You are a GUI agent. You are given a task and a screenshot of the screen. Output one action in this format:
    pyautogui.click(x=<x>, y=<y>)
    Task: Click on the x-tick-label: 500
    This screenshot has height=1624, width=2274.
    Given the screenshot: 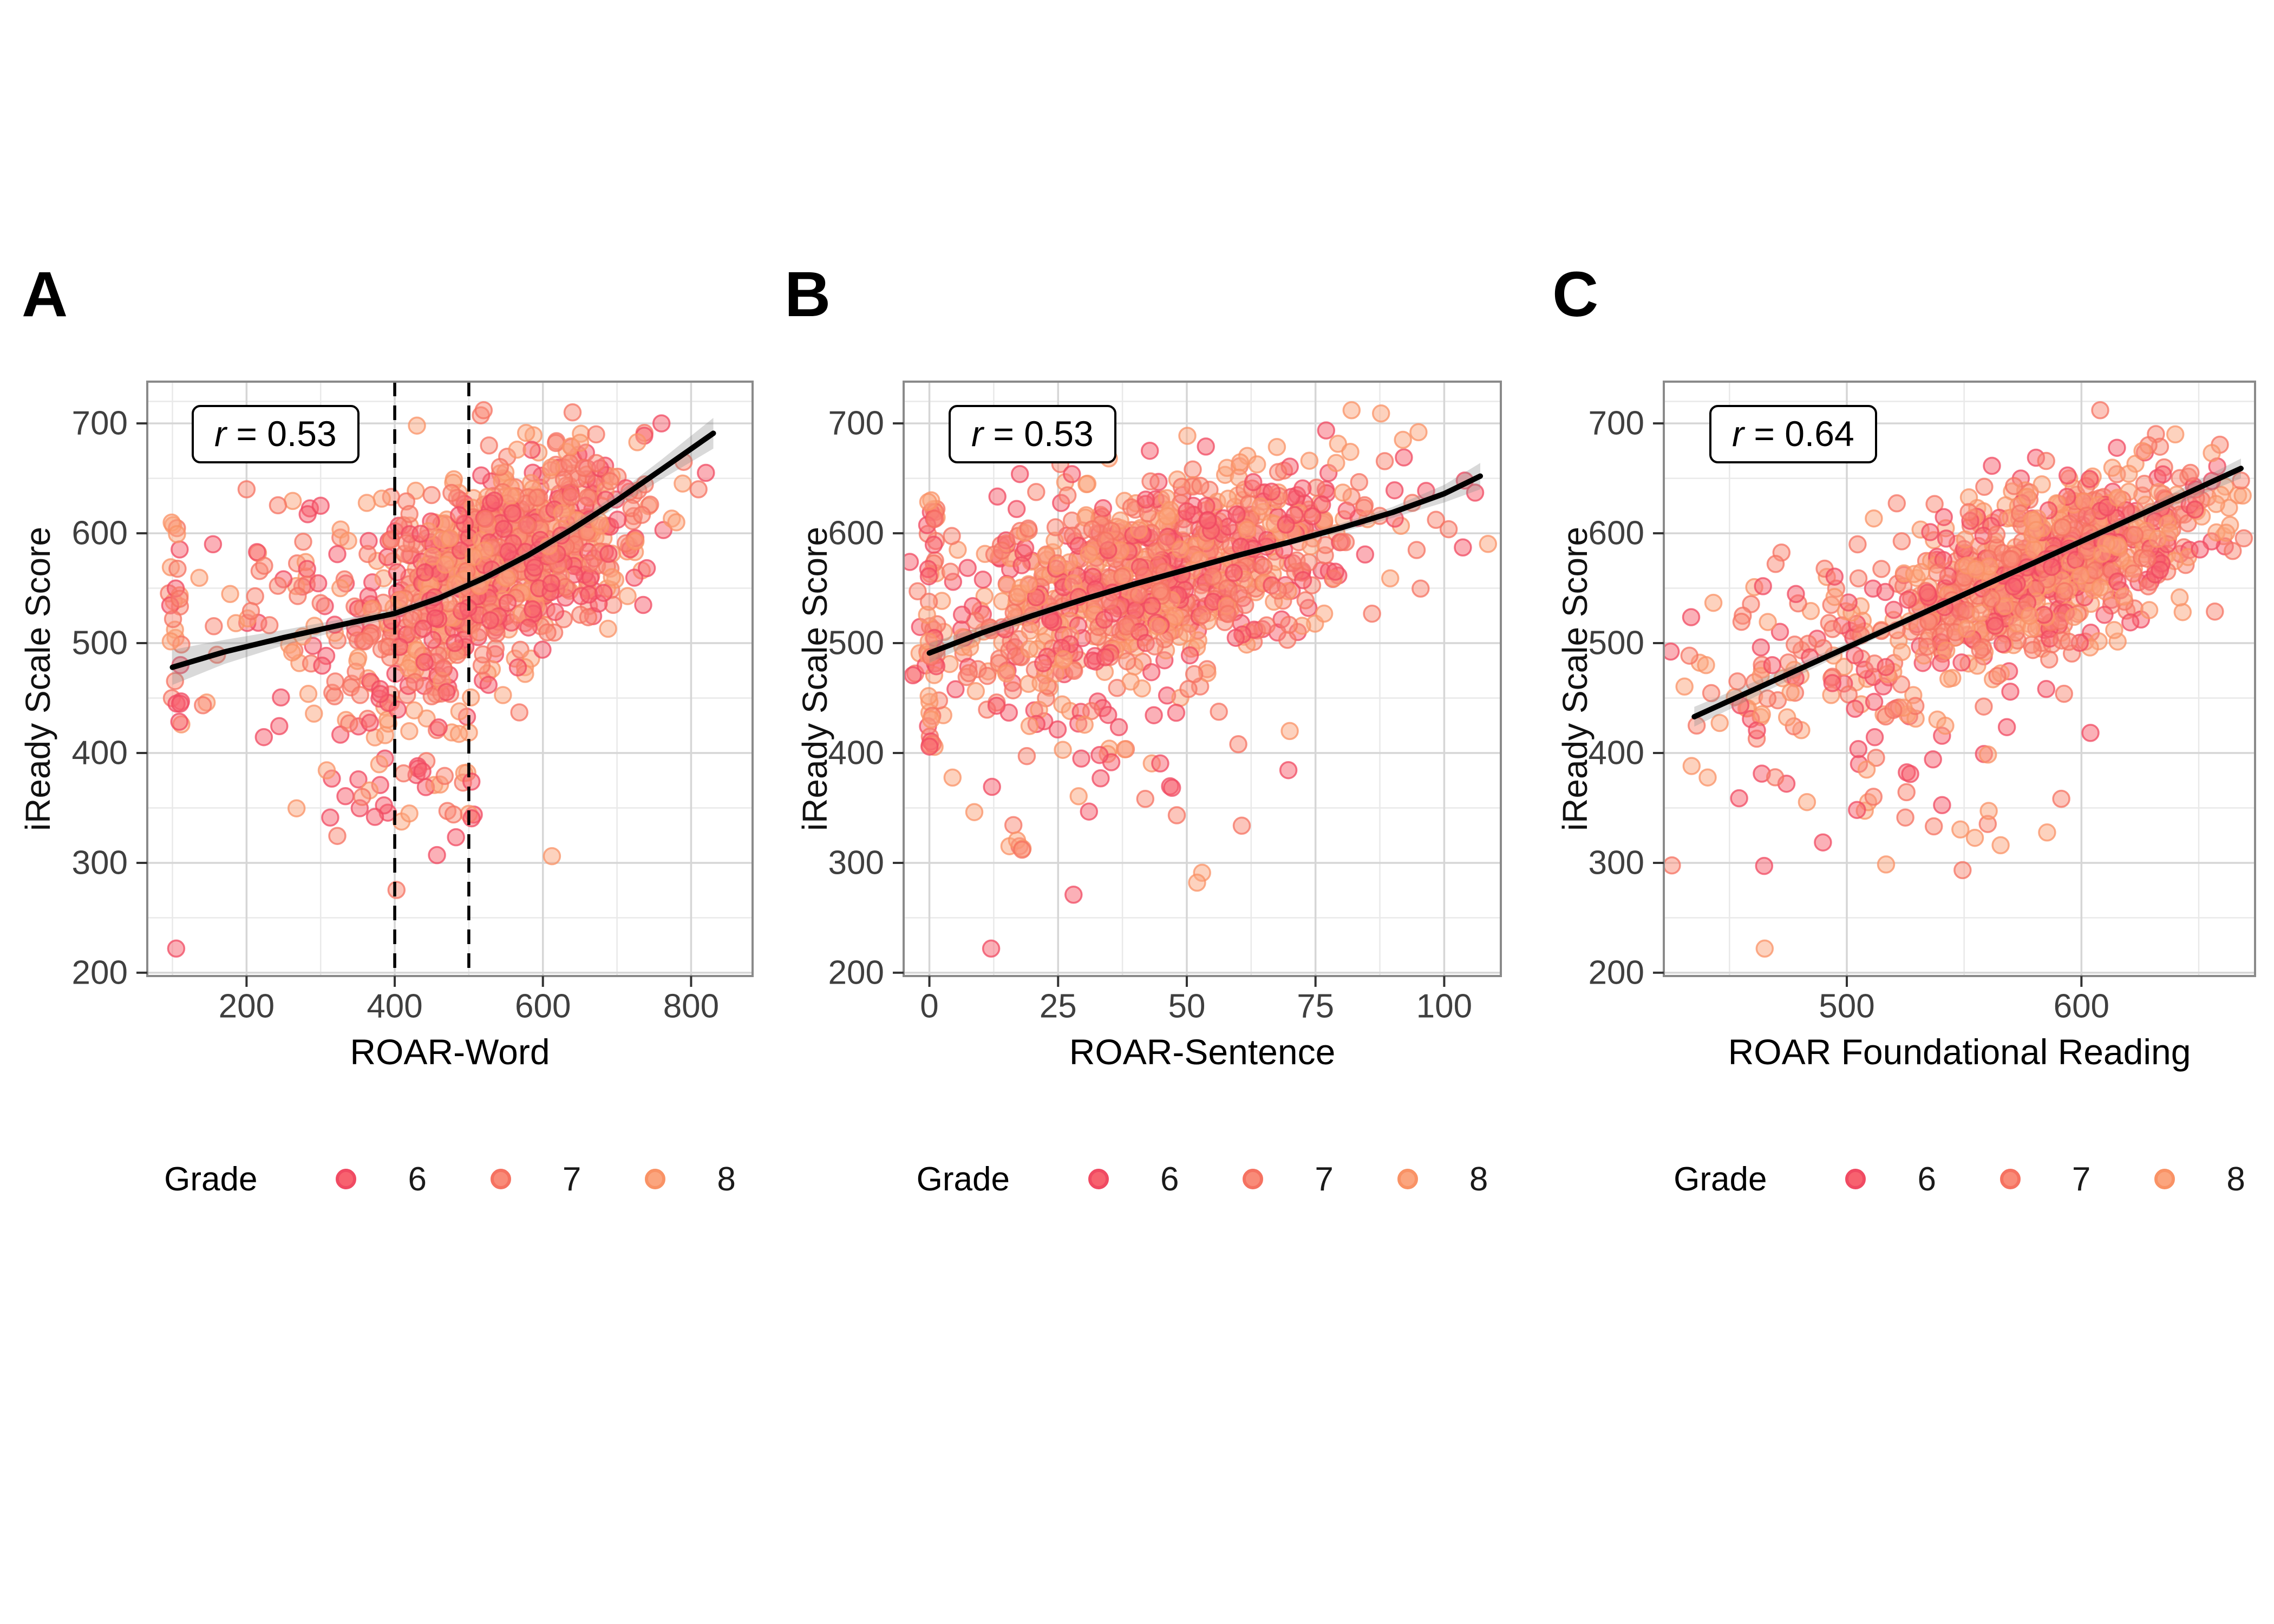 What is the action you would take?
    pyautogui.click(x=1847, y=1007)
    